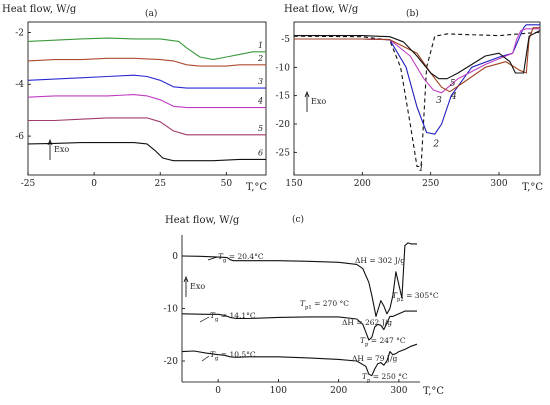  Describe the element at coordinates (28, 184) in the screenshot. I see `x-tick-label: -25` at that location.